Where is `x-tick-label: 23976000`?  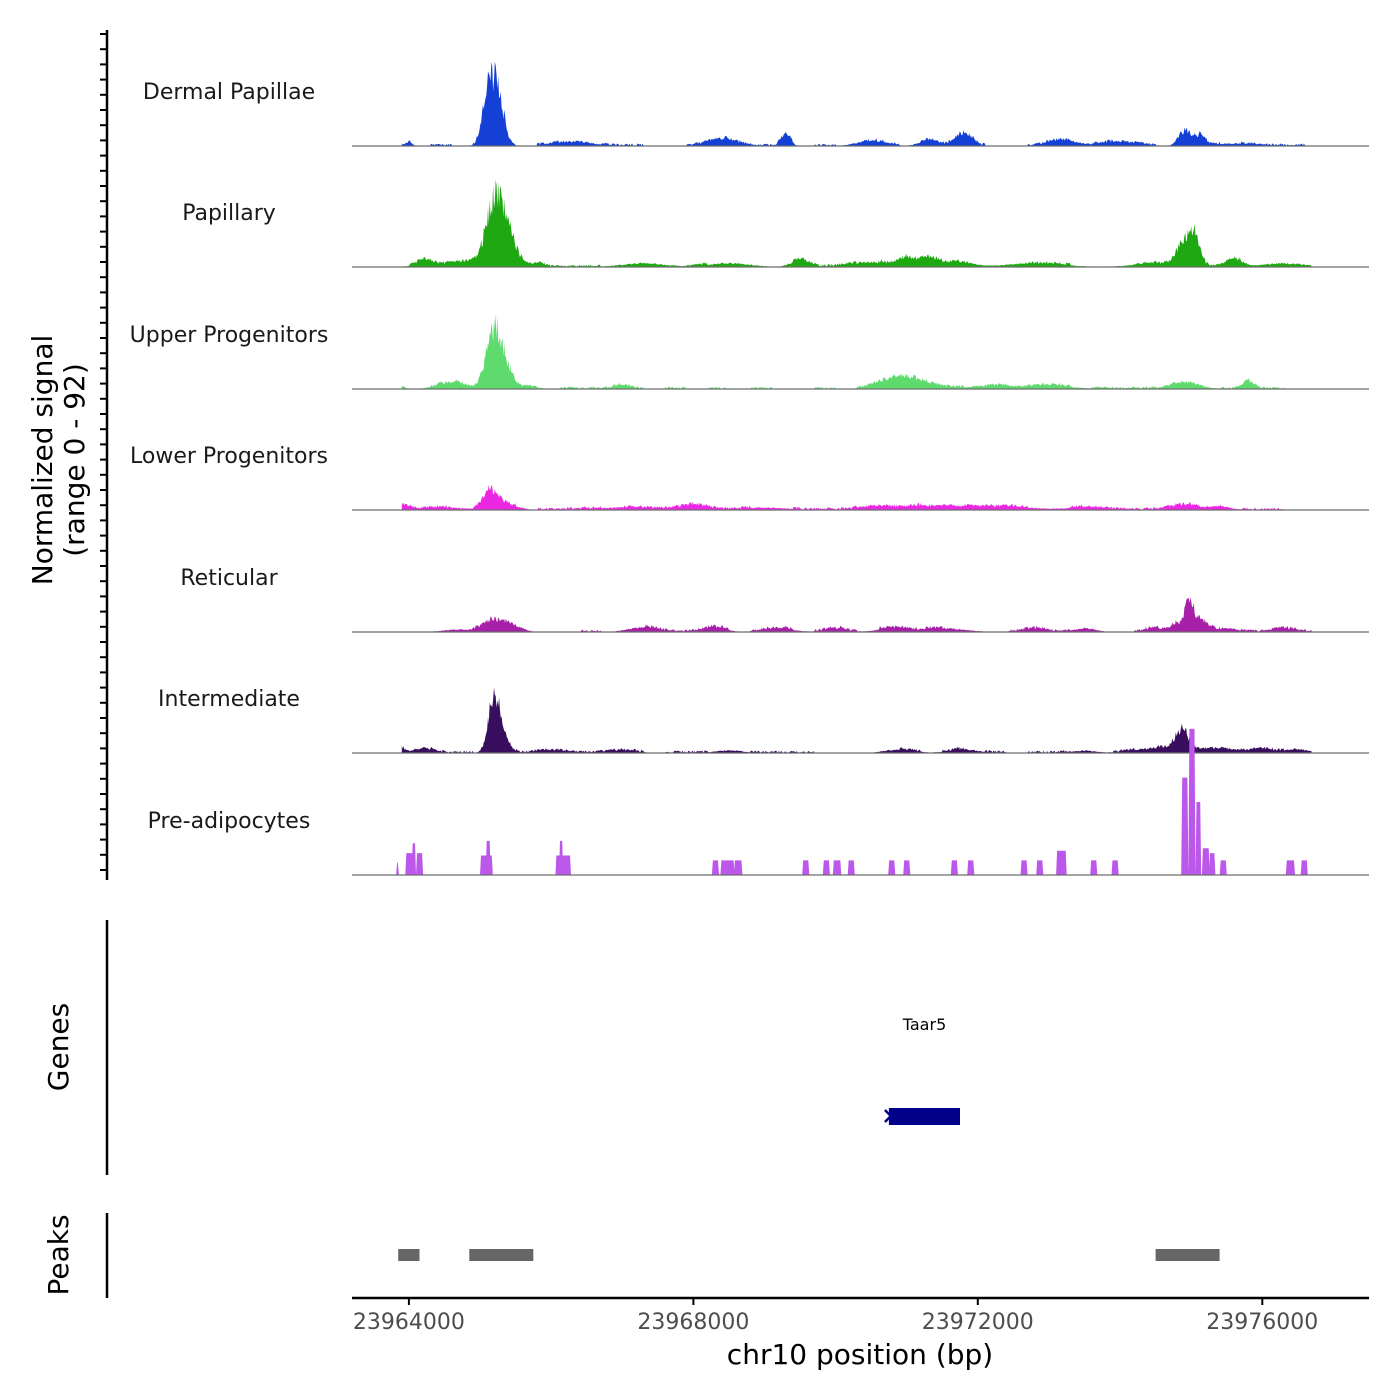
x-tick-label: 23976000 is located at coordinates (1262, 1322).